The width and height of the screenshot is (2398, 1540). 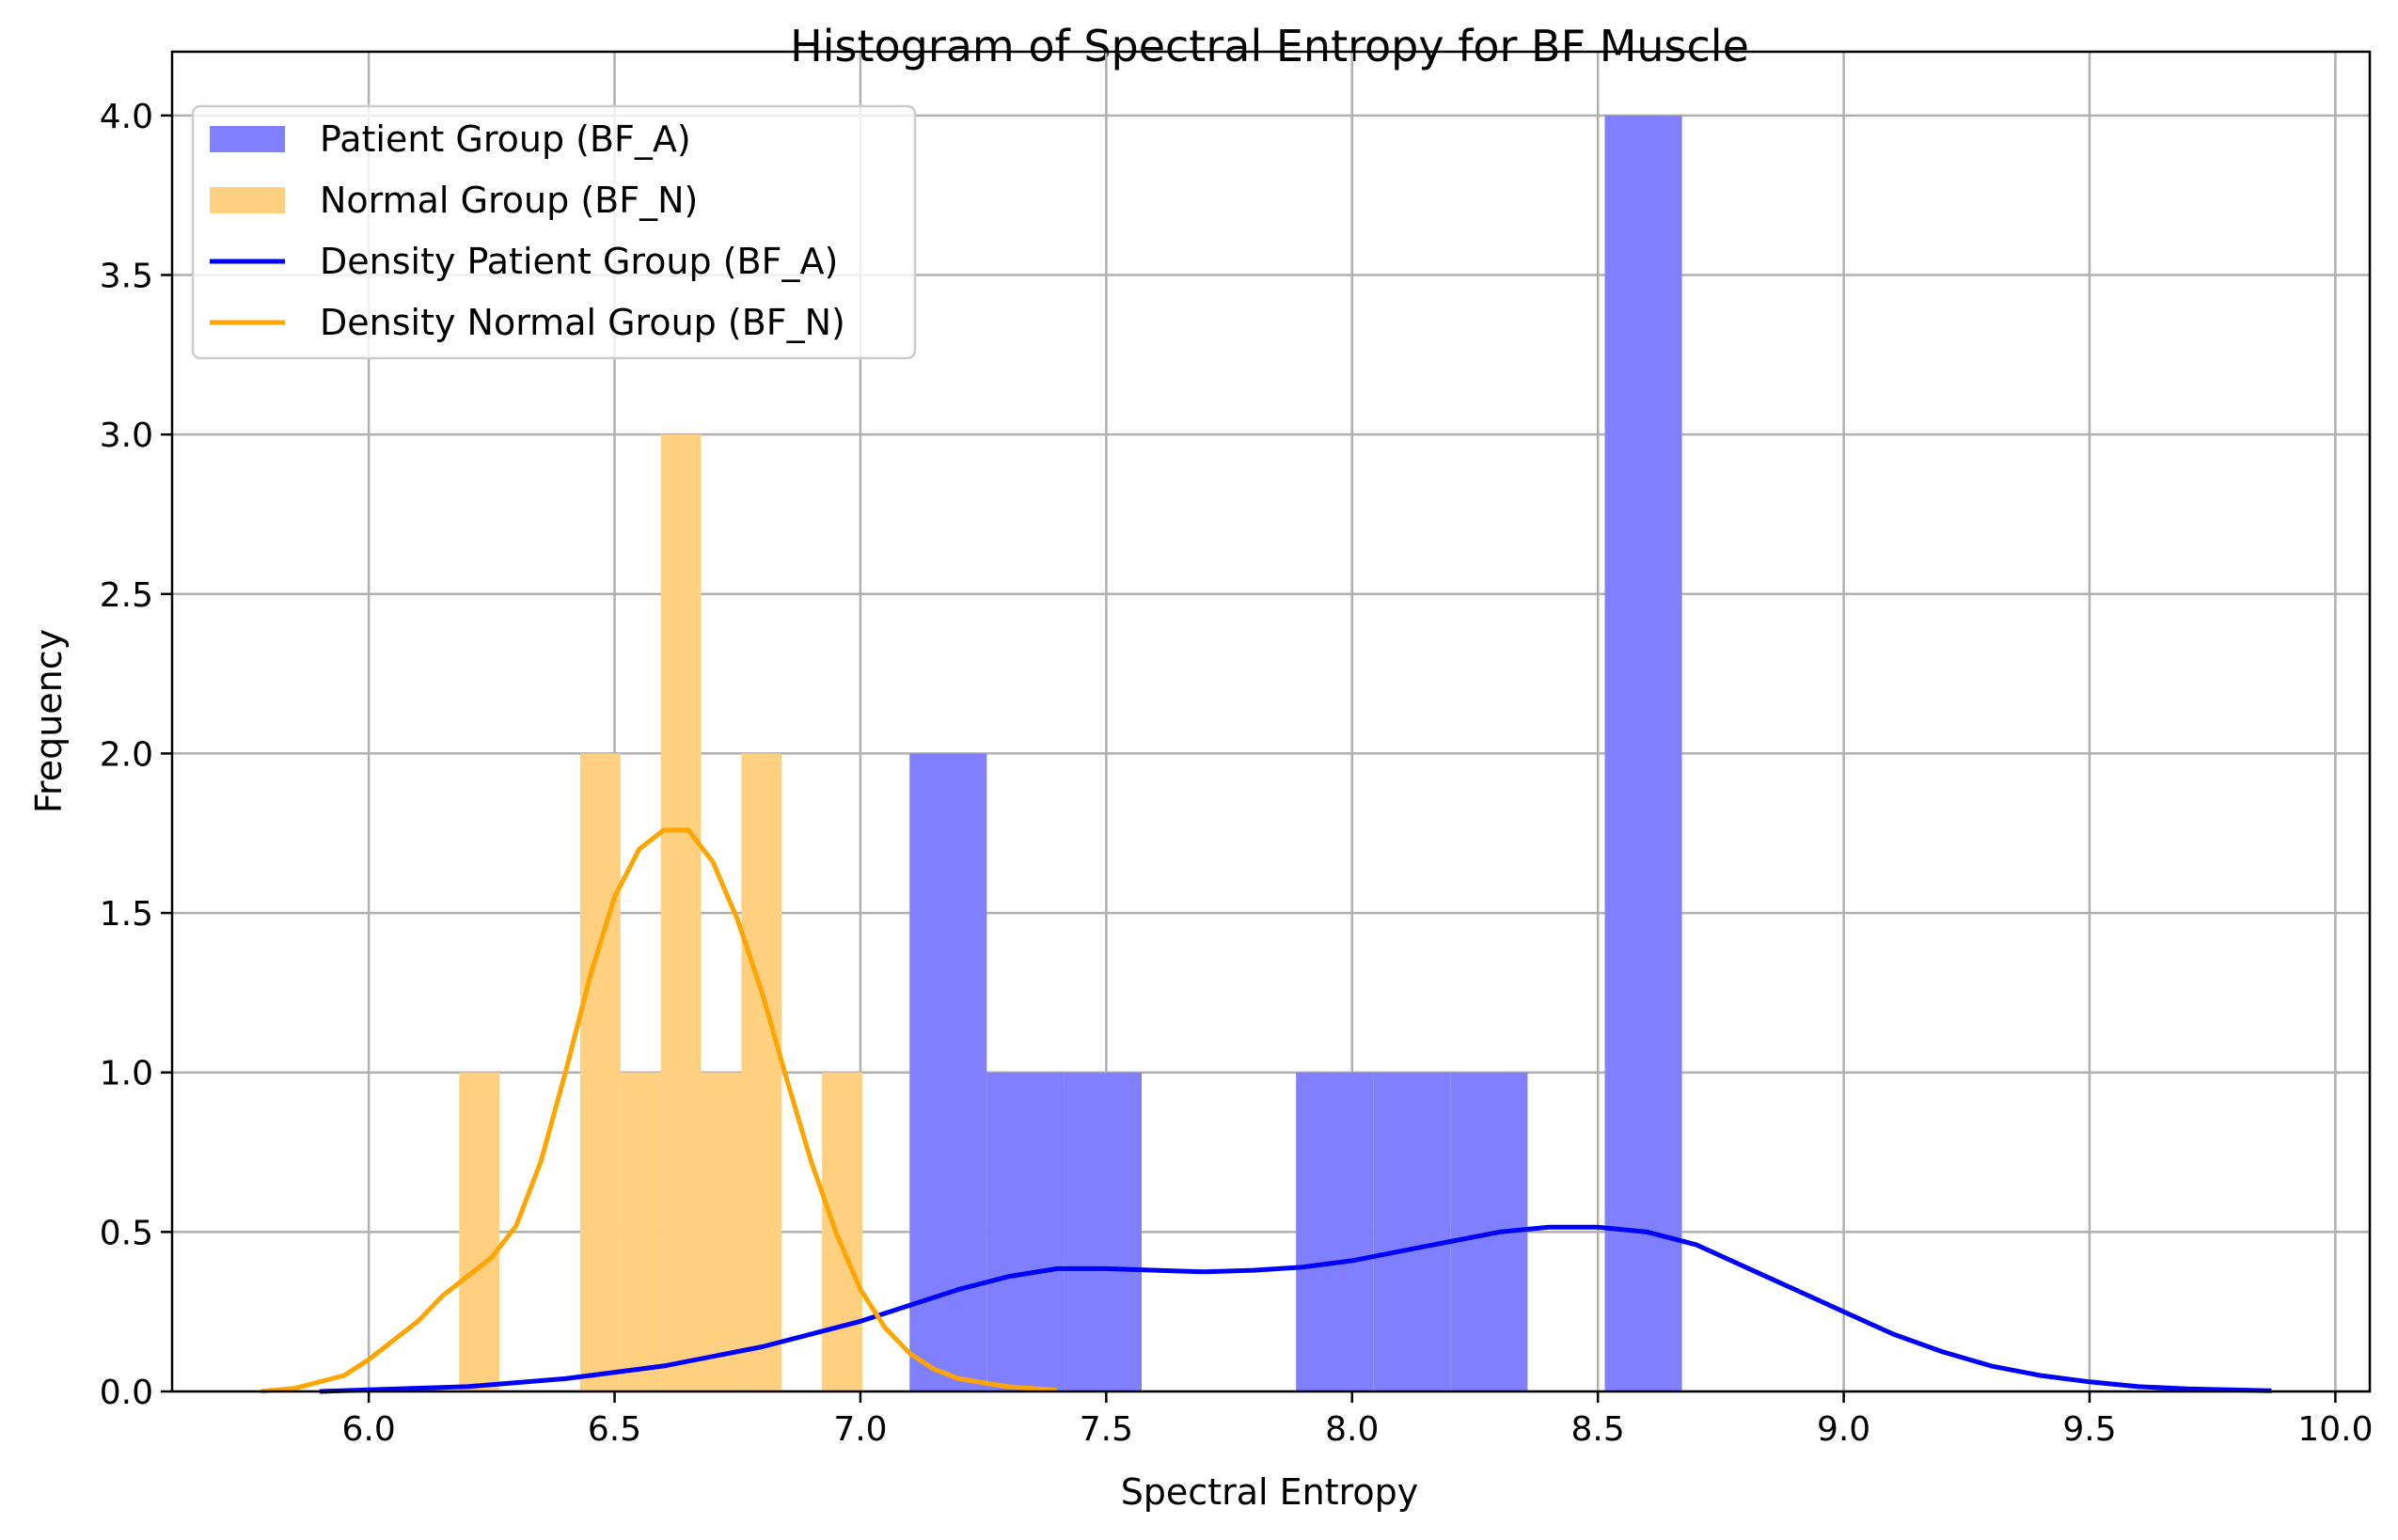 What do you see at coordinates (127, 755) in the screenshot?
I see `y-tick-label: 2.0` at bounding box center [127, 755].